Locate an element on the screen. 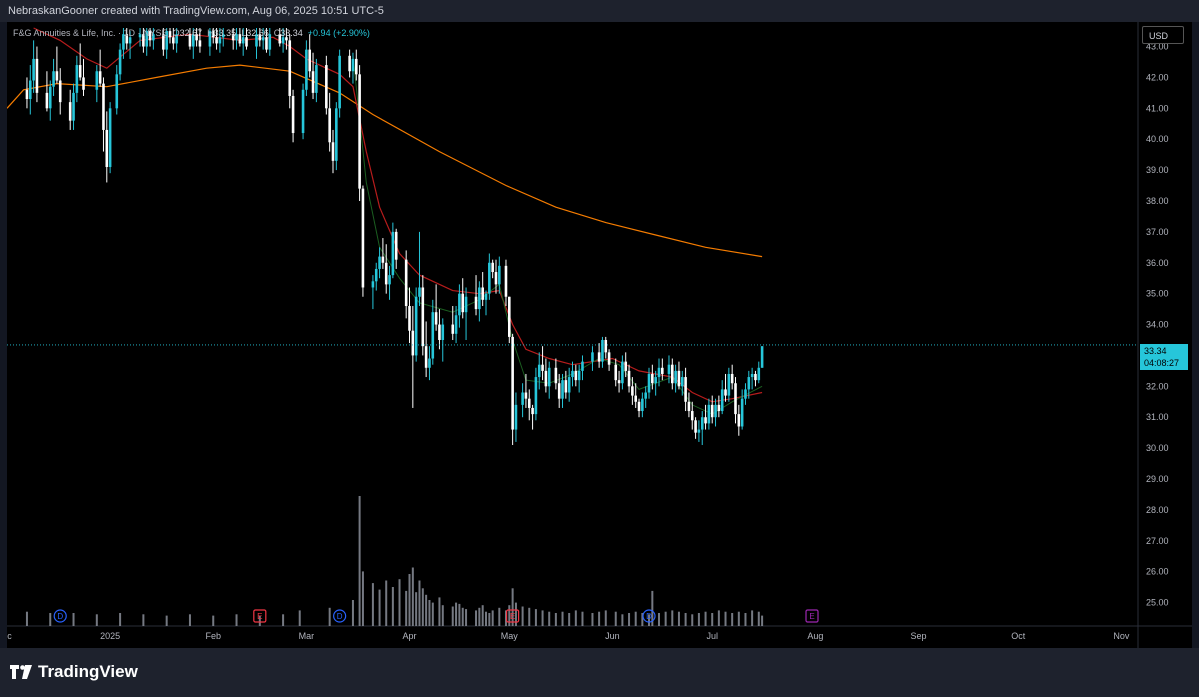 This screenshot has height=697, width=1199. x-tick-label: Nov is located at coordinates (1121, 636).